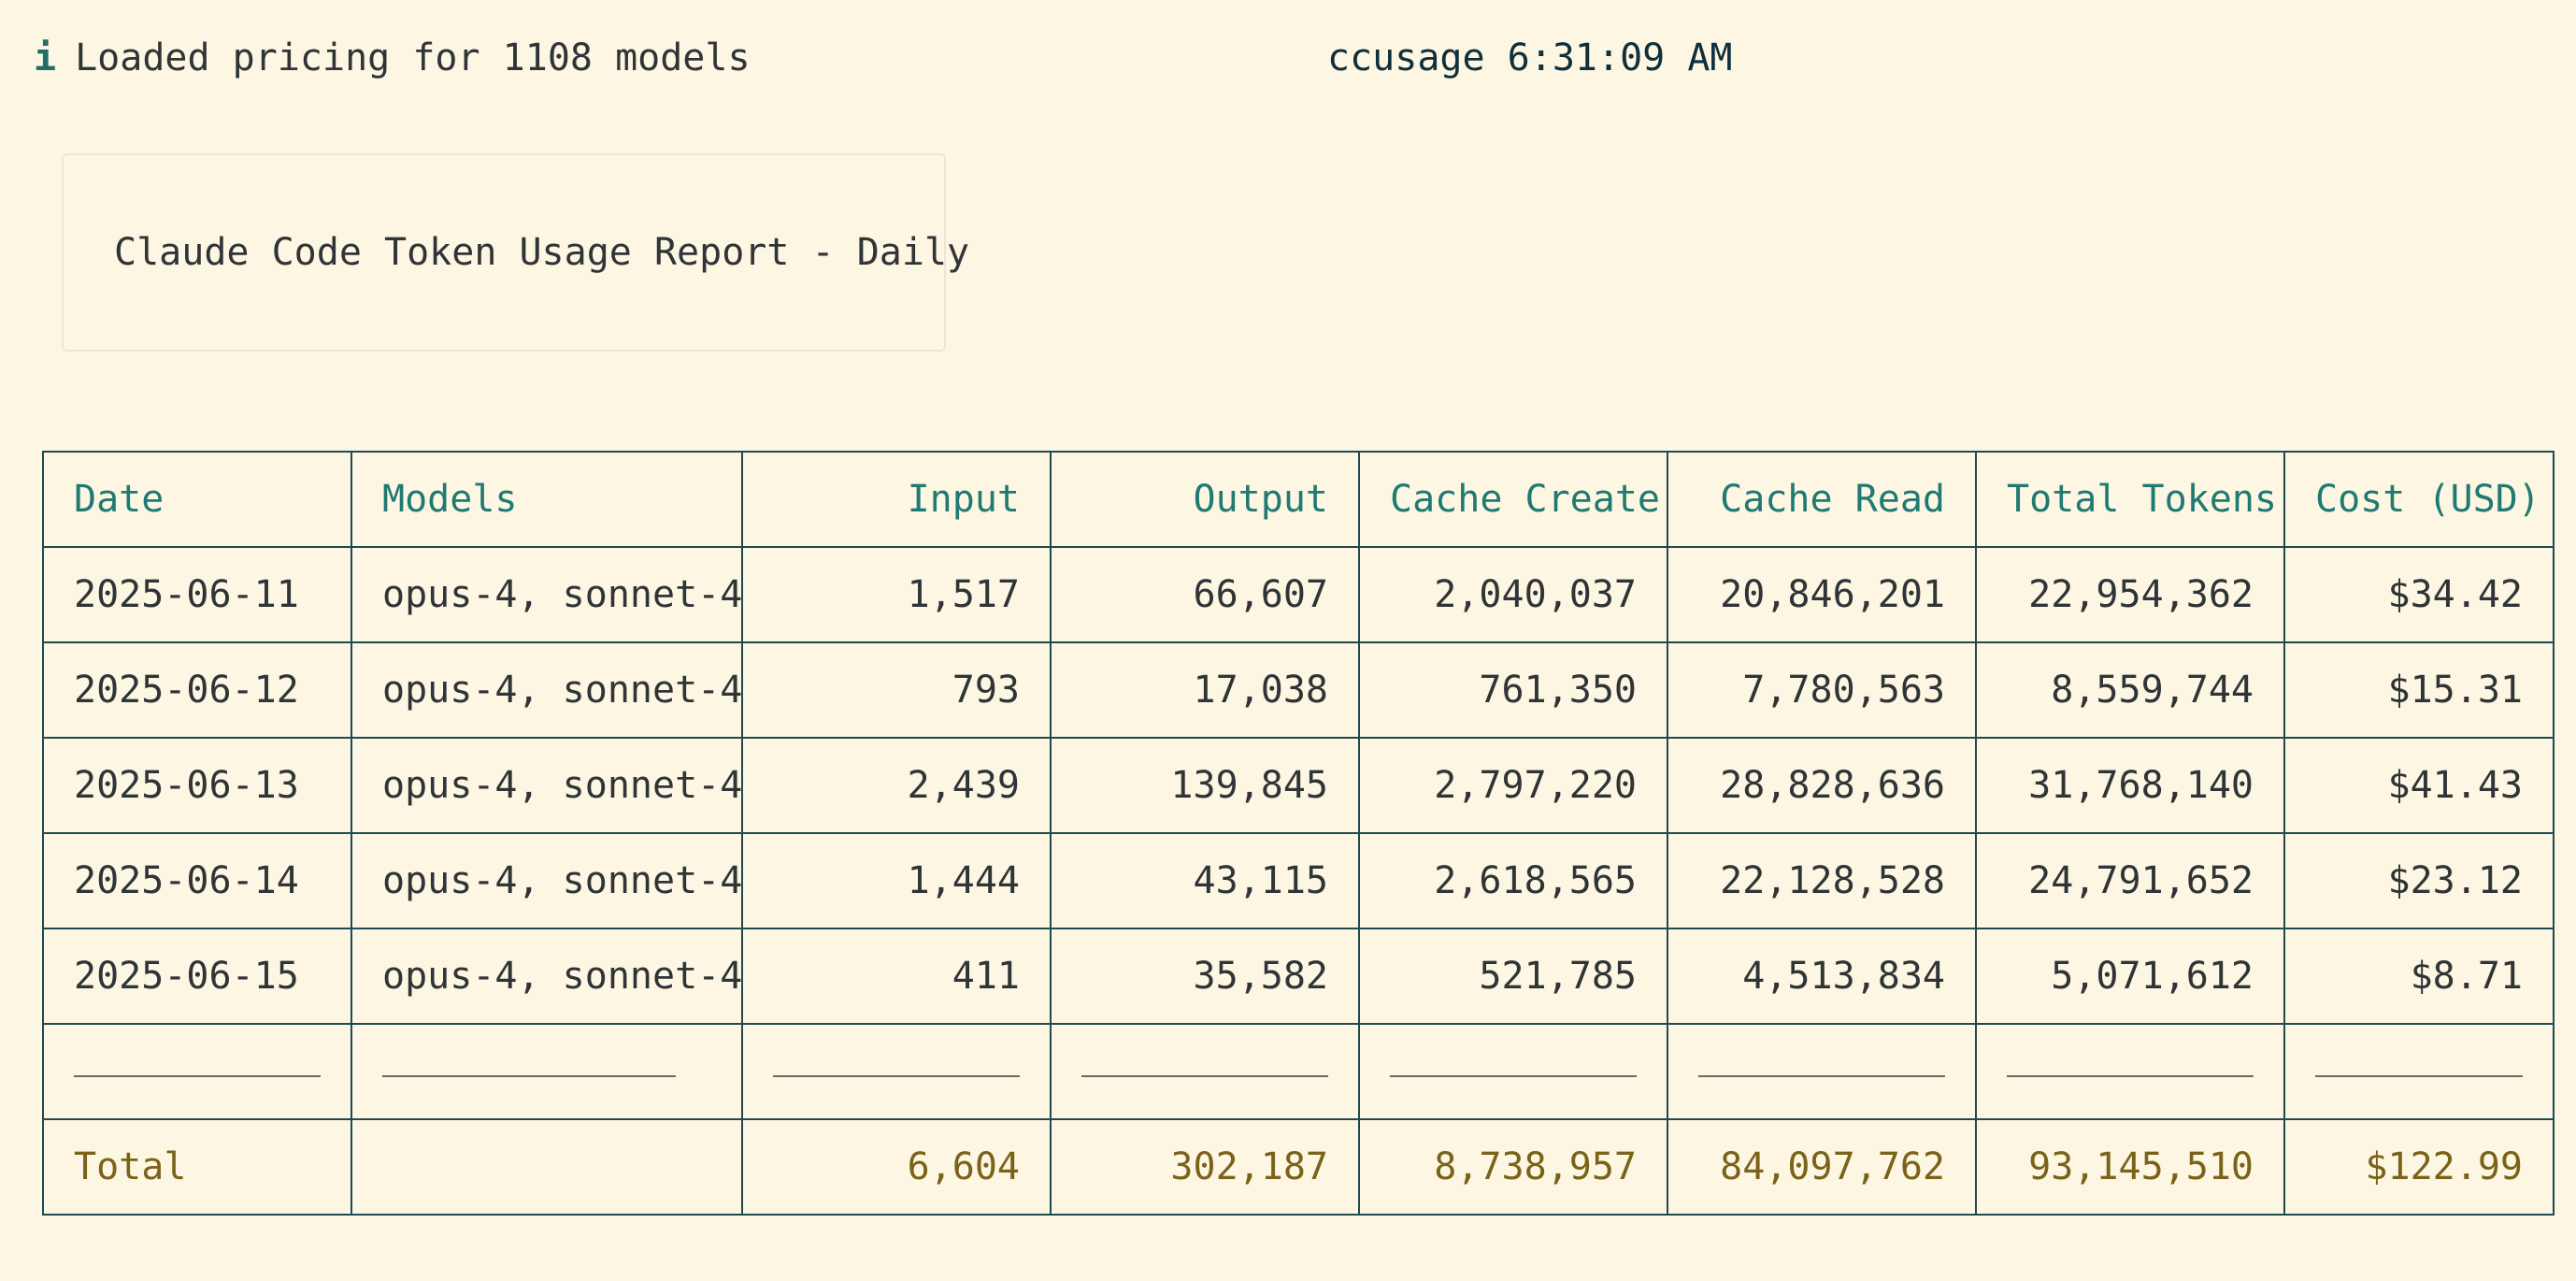  Describe the element at coordinates (896, 786) in the screenshot. I see `cell-input: 2,439` at that location.